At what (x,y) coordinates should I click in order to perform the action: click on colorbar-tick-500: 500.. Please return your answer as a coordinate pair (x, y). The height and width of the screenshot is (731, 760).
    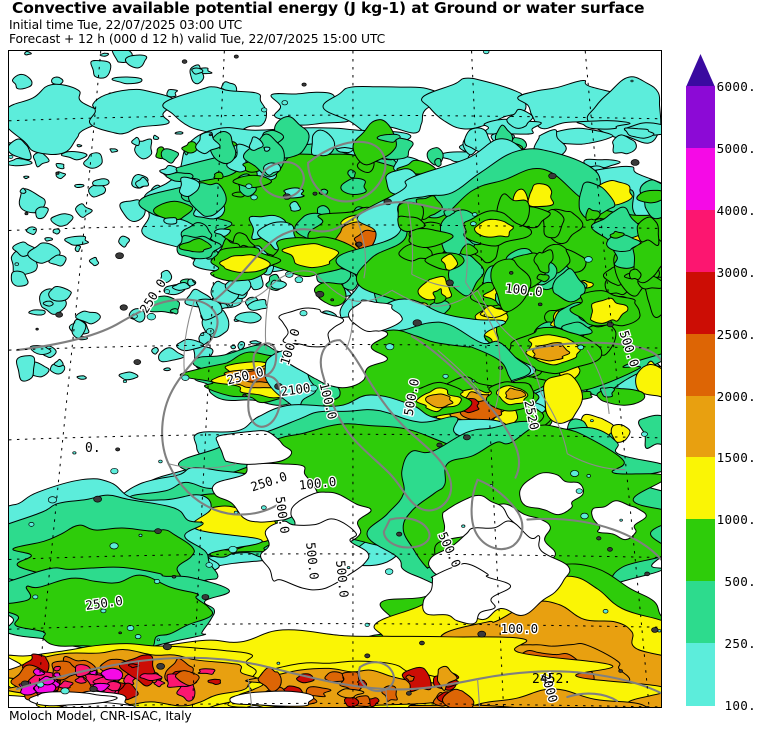
    Looking at the image, I should click on (740, 582).